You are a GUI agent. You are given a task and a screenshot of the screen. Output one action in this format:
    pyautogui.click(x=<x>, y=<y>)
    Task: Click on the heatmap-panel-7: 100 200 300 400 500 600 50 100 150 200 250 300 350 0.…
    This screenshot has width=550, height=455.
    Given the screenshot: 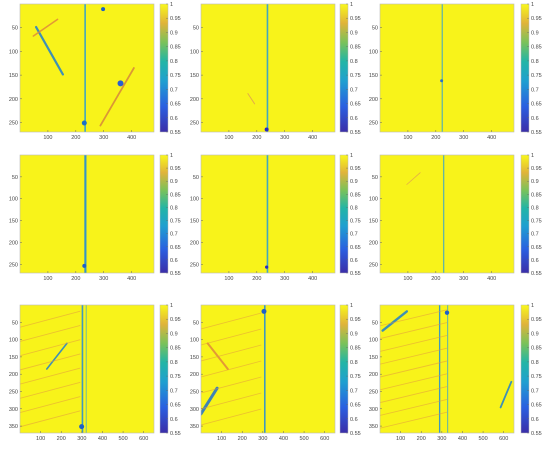 What is the action you would take?
    pyautogui.click(x=95, y=372)
    